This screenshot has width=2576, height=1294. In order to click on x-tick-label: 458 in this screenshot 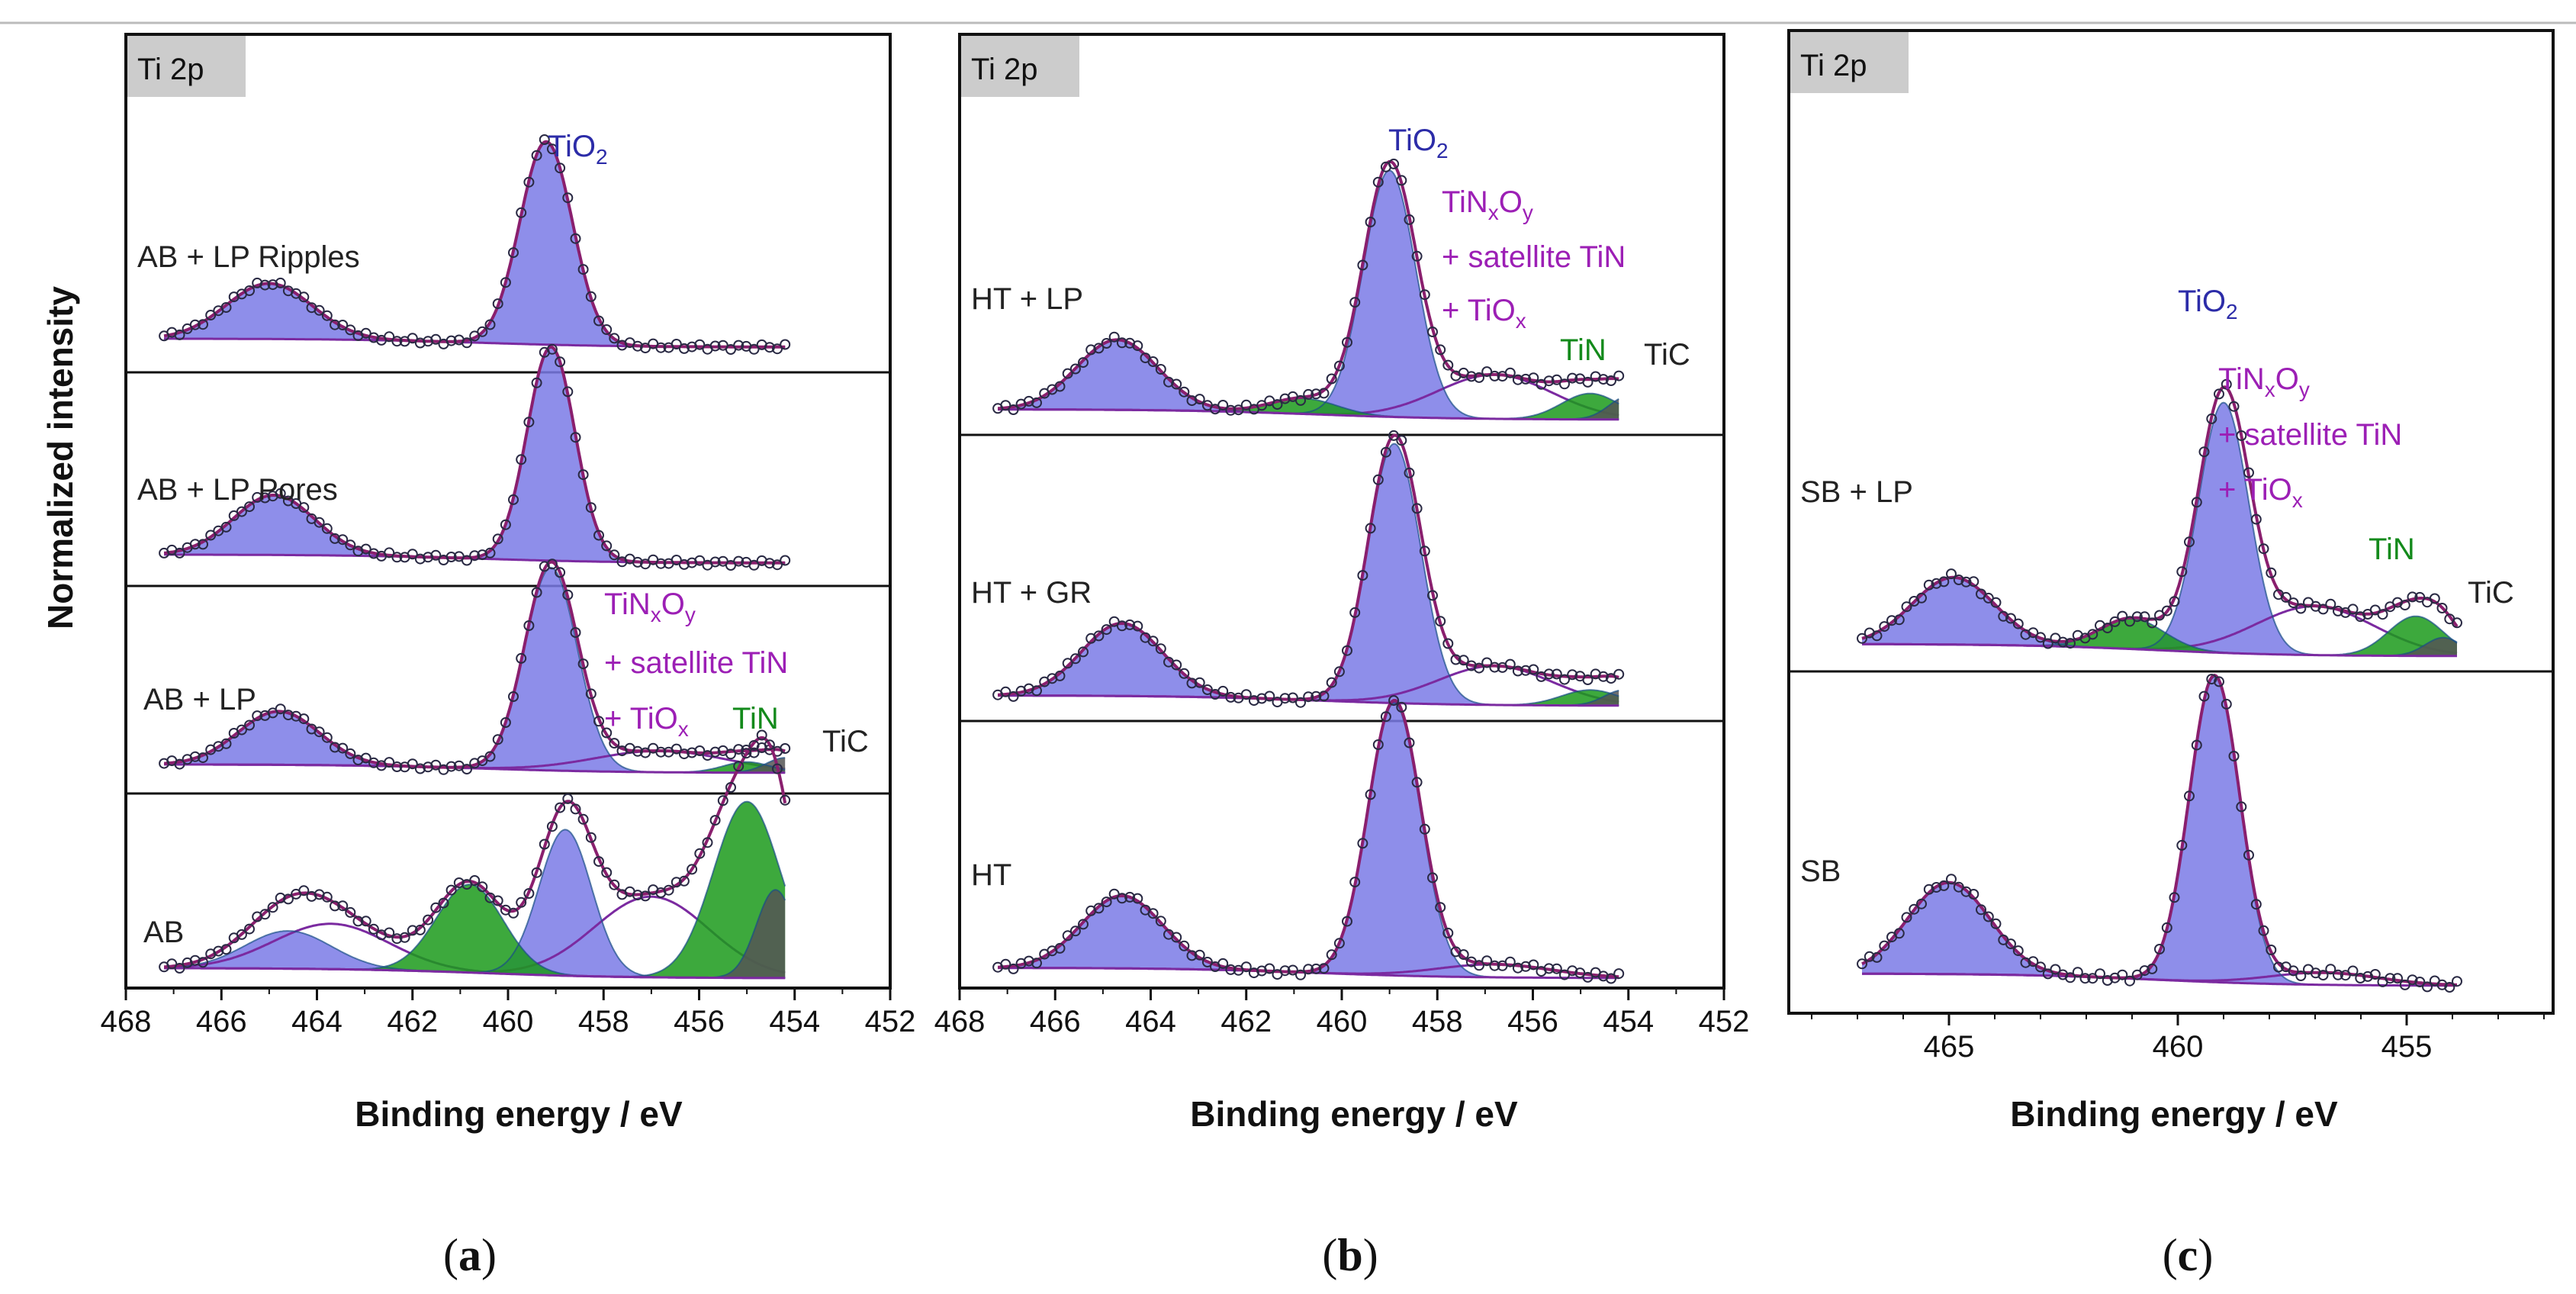, I will do `click(604, 1021)`.